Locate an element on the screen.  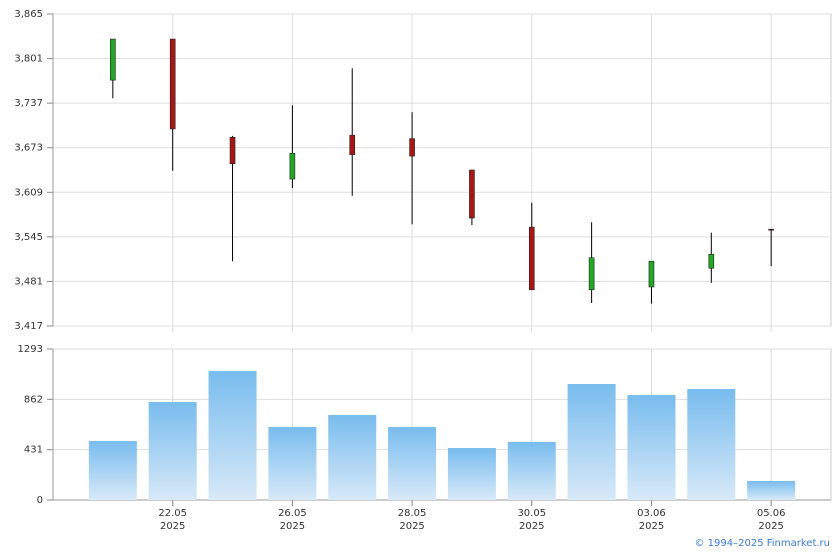
y-tick-label: 3,545 is located at coordinates (28, 237).